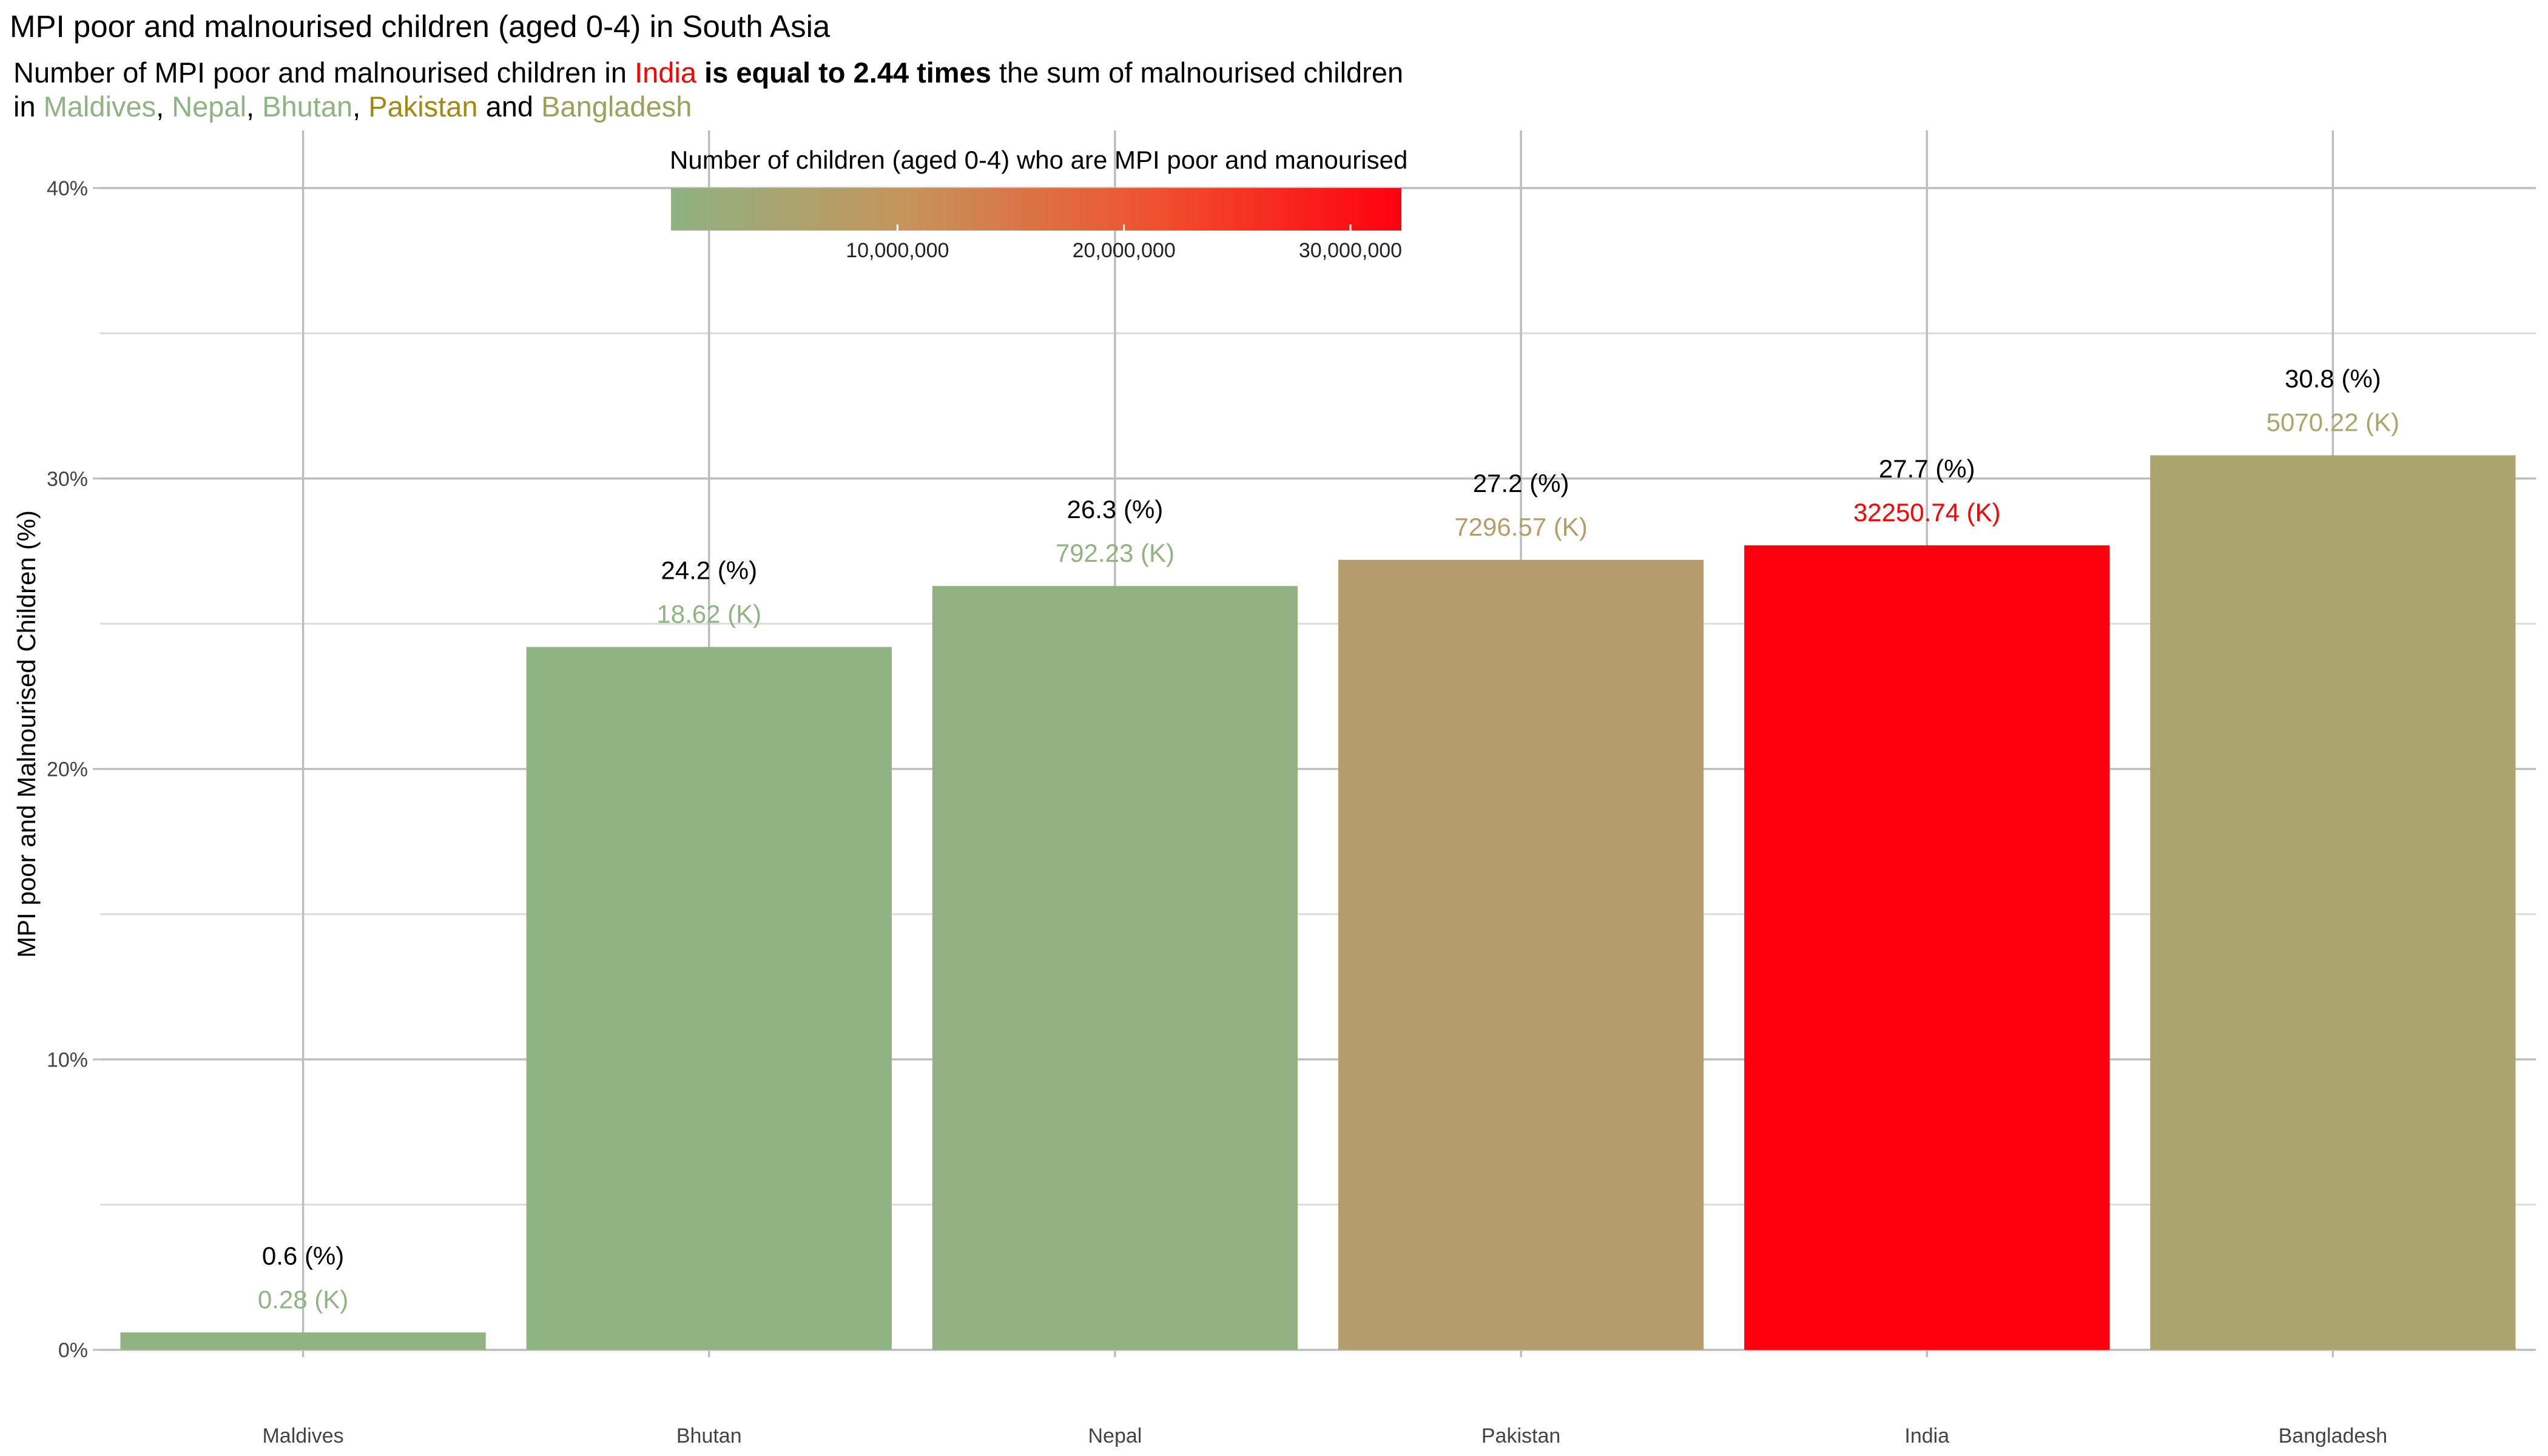  Describe the element at coordinates (360, 106) in the screenshot. I see `subtitle-sep-3: ,` at that location.